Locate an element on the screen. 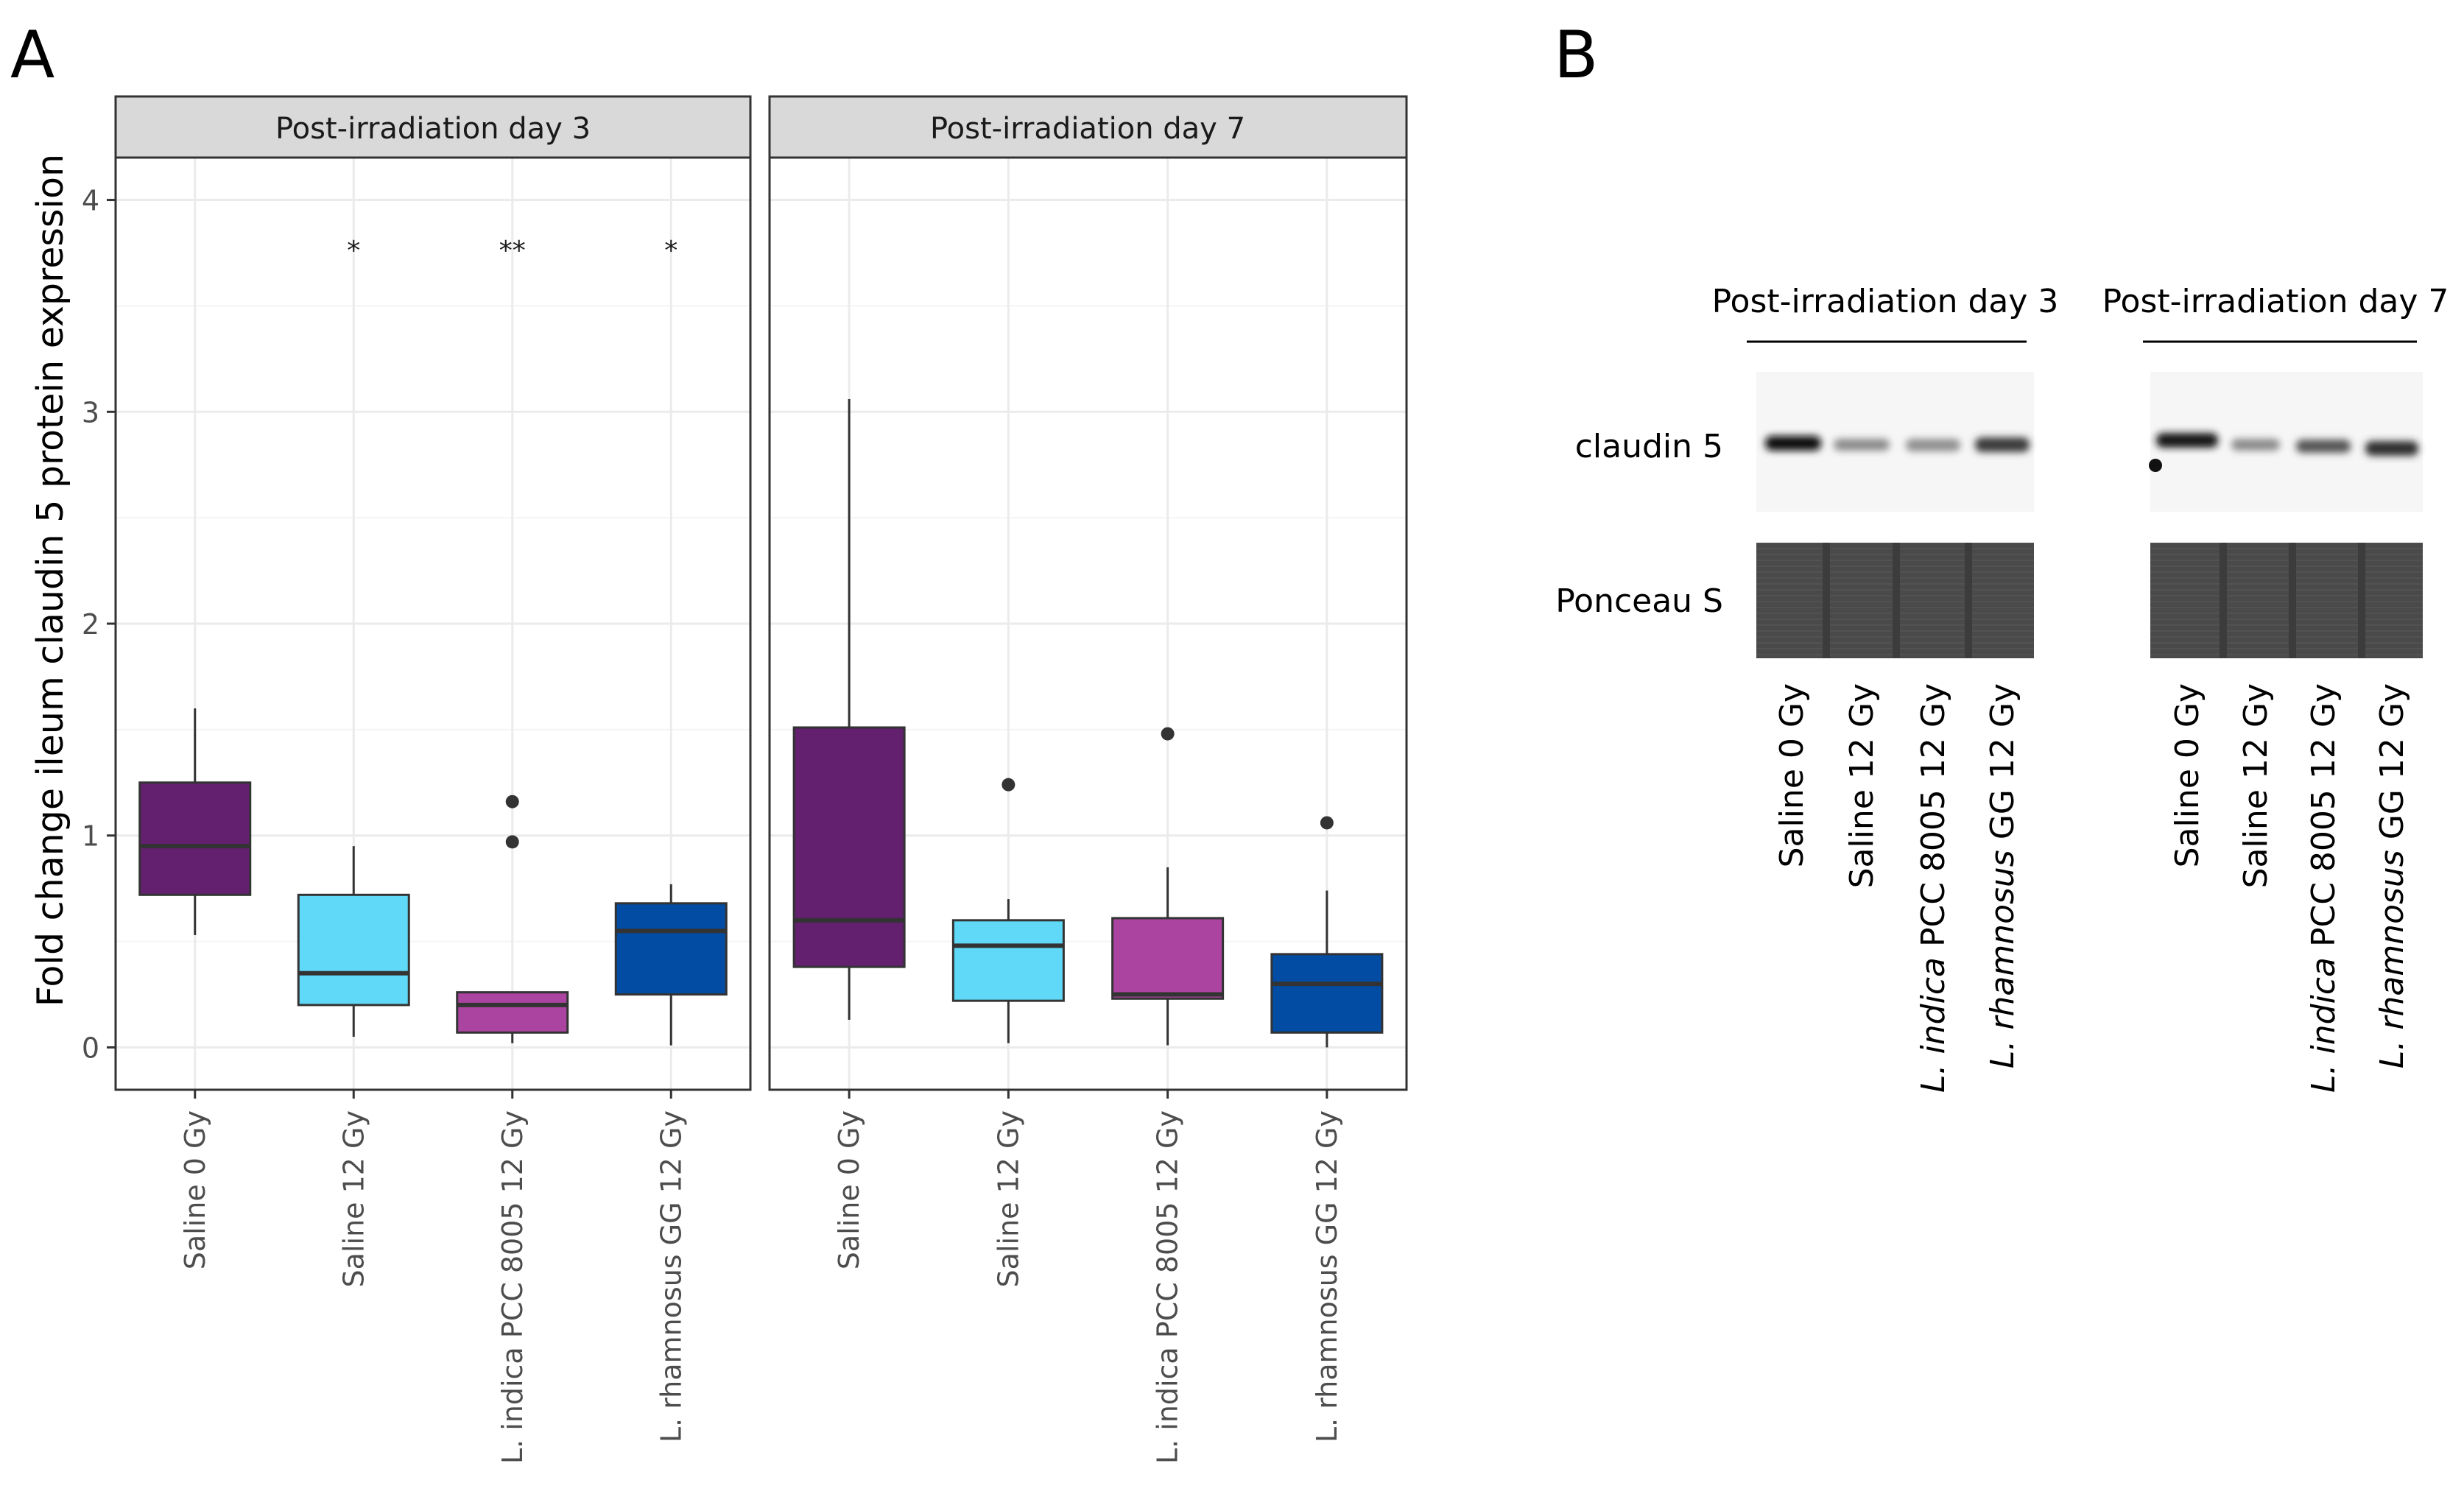 The image size is (2464, 1494). blot-group-day7-title: Post-irradiation day 7 is located at coordinates (2275, 301).